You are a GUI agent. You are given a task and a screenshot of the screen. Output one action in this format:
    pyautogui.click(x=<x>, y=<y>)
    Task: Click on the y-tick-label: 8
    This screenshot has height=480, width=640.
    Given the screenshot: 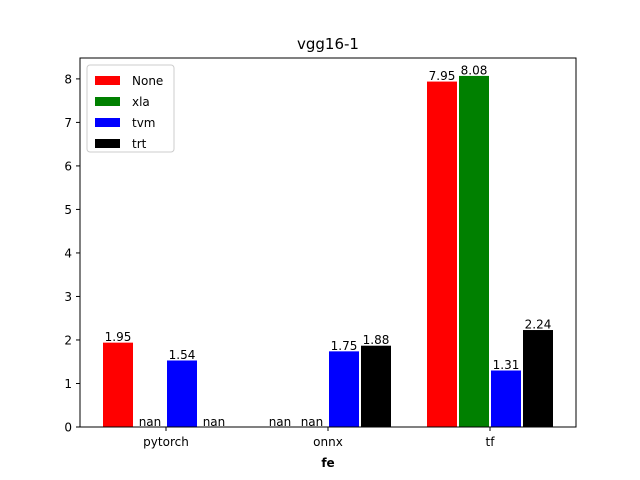 What is the action you would take?
    pyautogui.click(x=68, y=79)
    